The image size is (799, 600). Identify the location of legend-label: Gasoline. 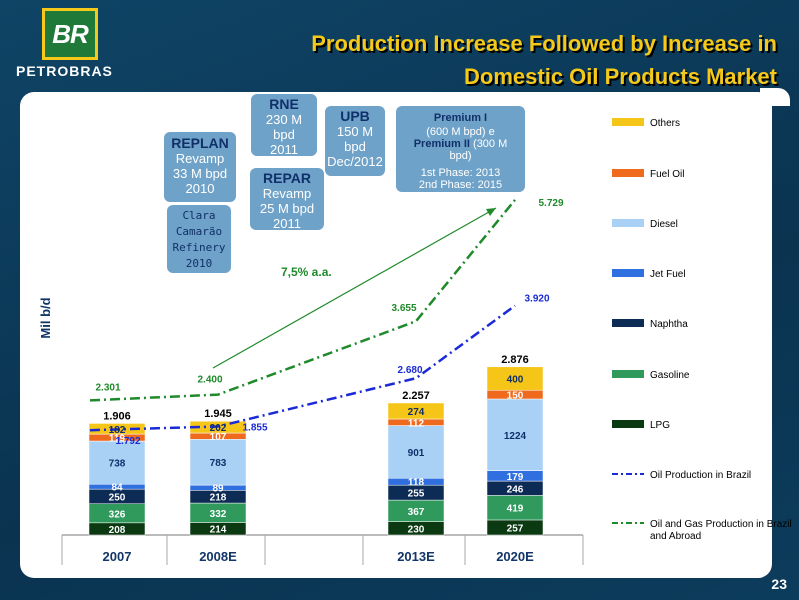
(670, 375).